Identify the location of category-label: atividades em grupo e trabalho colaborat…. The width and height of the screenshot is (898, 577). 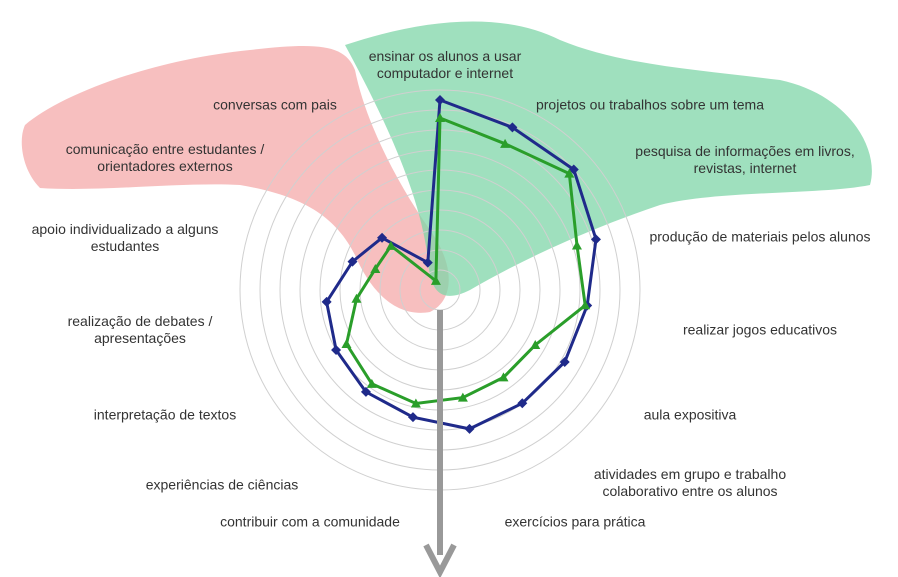
(690, 482).